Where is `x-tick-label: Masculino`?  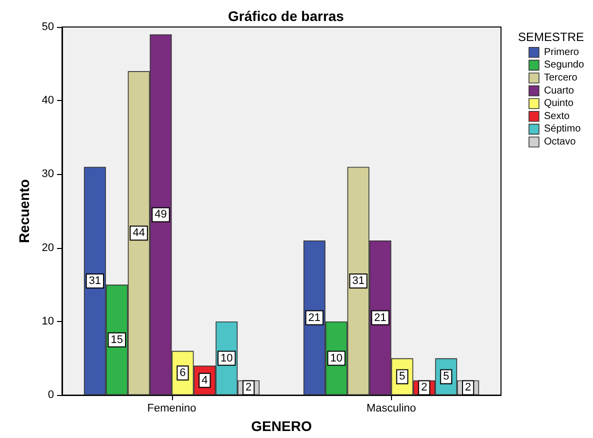 x-tick-label: Masculino is located at coordinates (391, 408).